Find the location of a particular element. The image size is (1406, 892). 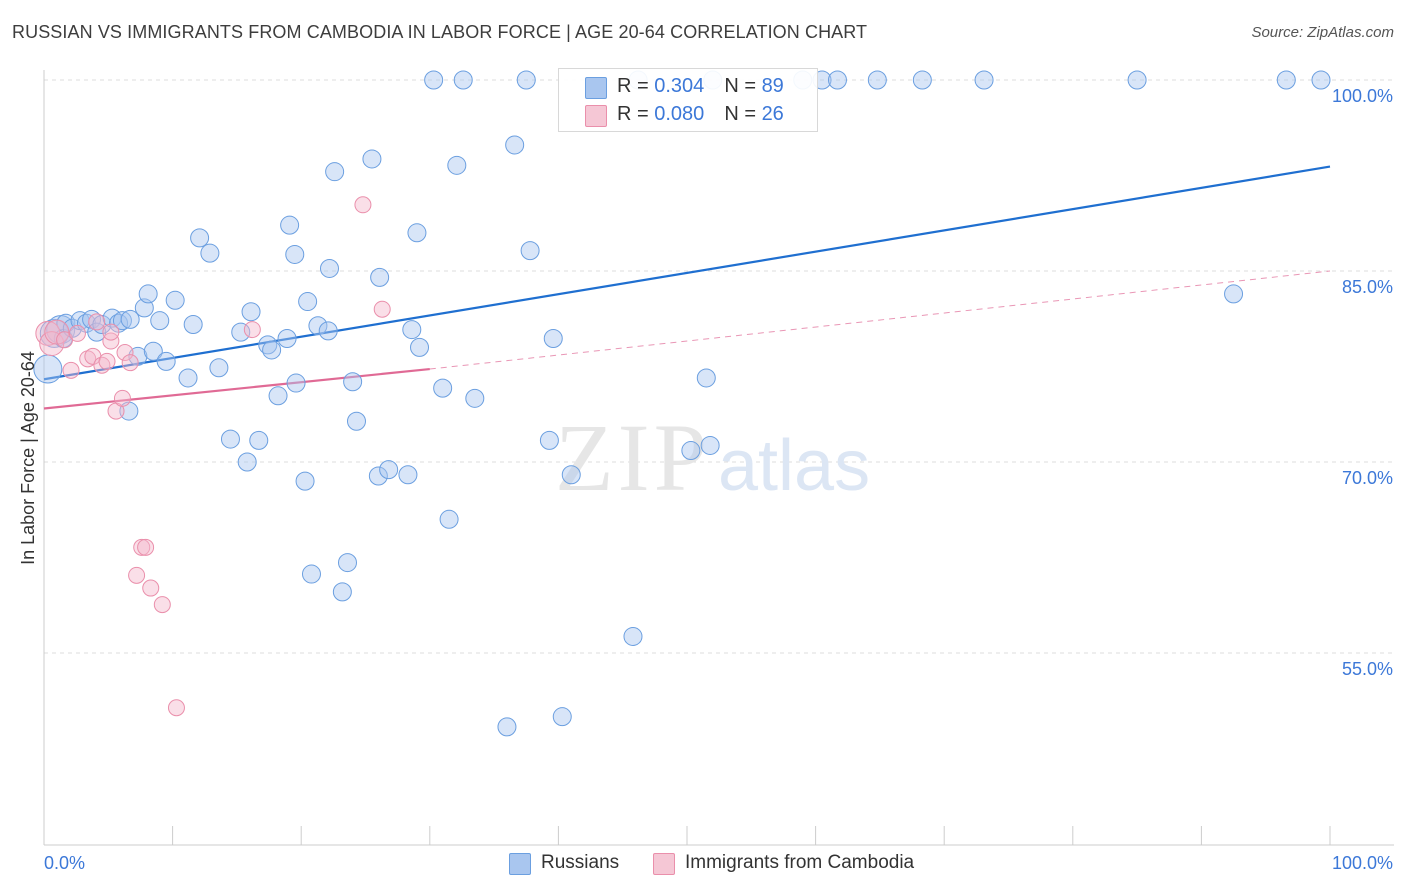

y-tick-label: 70.0% is located at coordinates (1367, 478).